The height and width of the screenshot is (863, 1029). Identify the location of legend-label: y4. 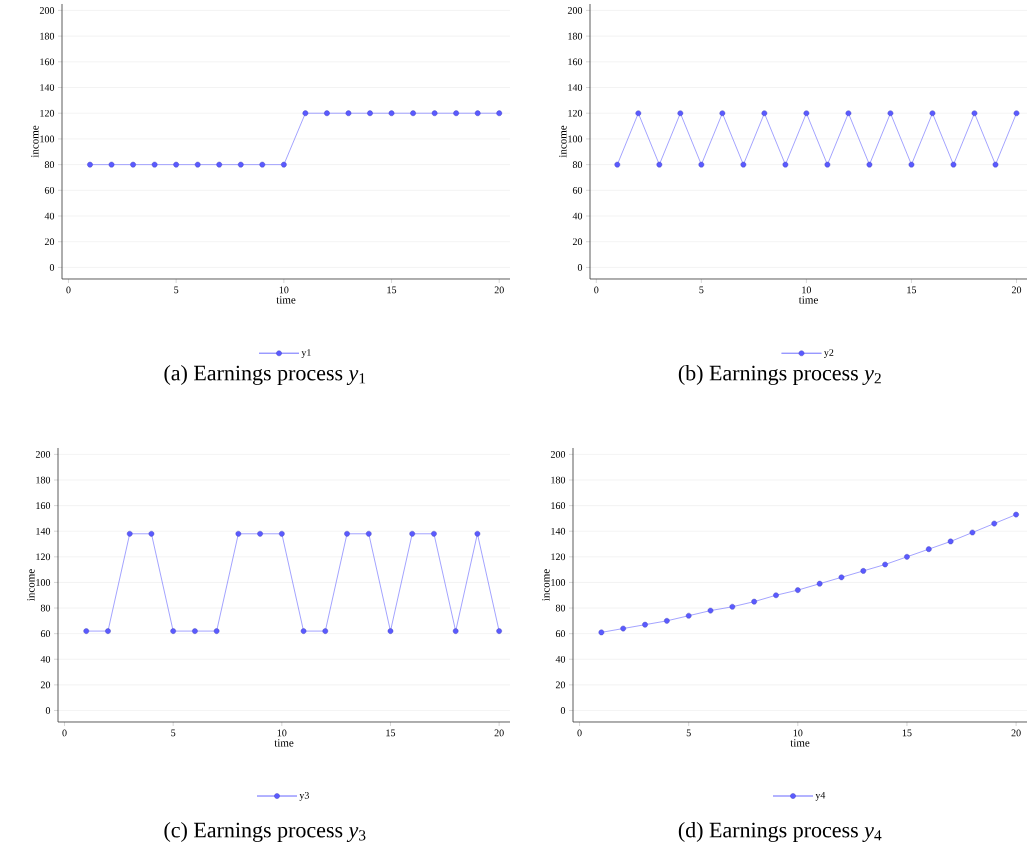
(820, 796).